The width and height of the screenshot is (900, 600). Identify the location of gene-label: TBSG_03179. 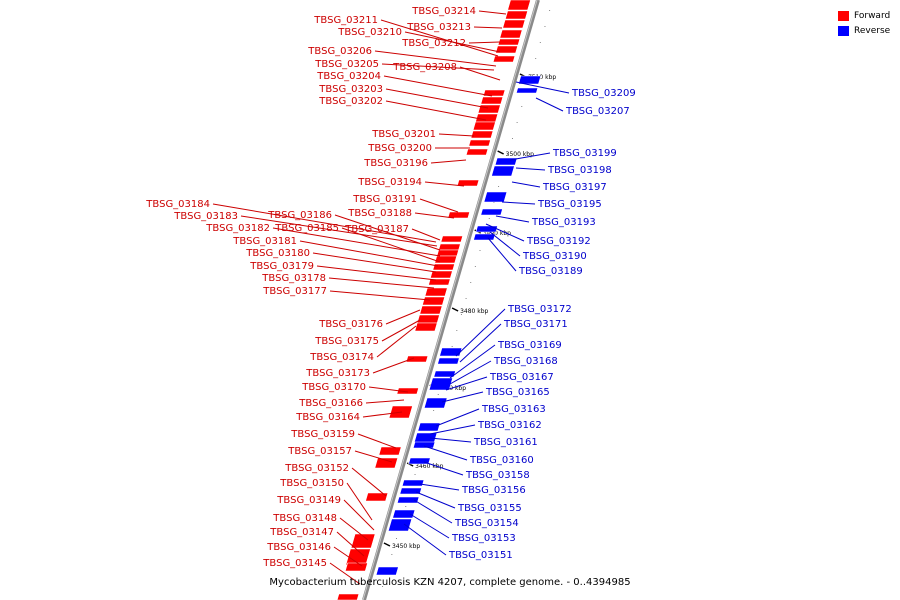
(281, 266).